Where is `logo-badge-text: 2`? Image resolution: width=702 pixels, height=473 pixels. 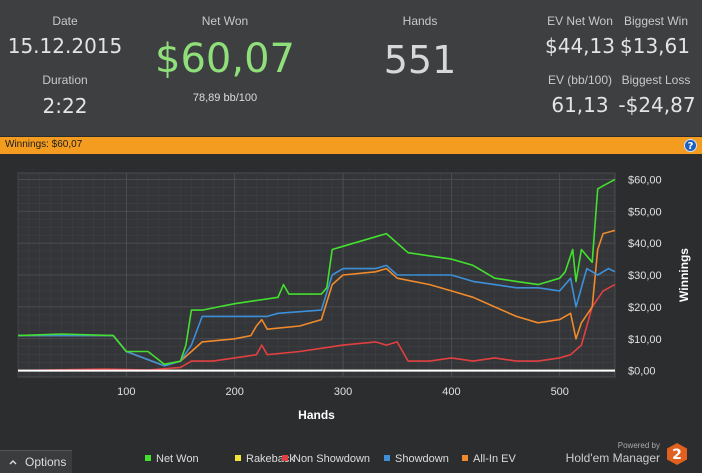
logo-badge-text: 2 is located at coordinates (677, 455).